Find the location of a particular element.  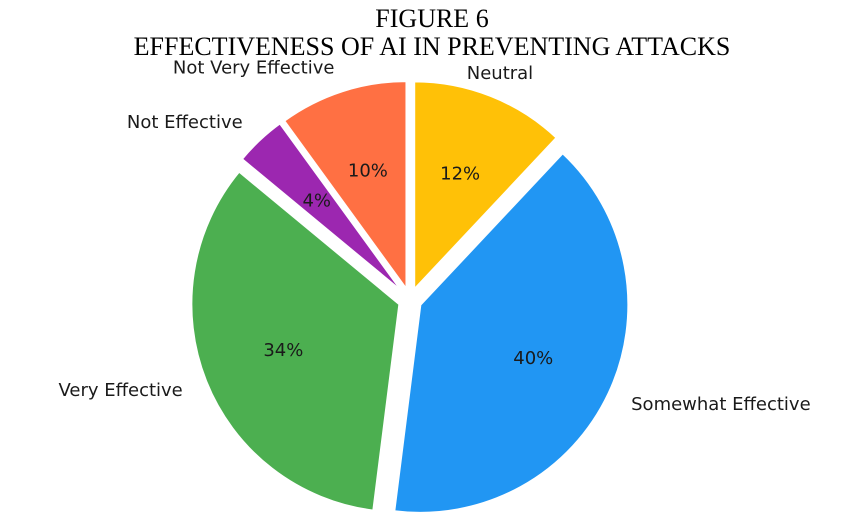

slice-label-neutral: Neutral is located at coordinates (500, 73).